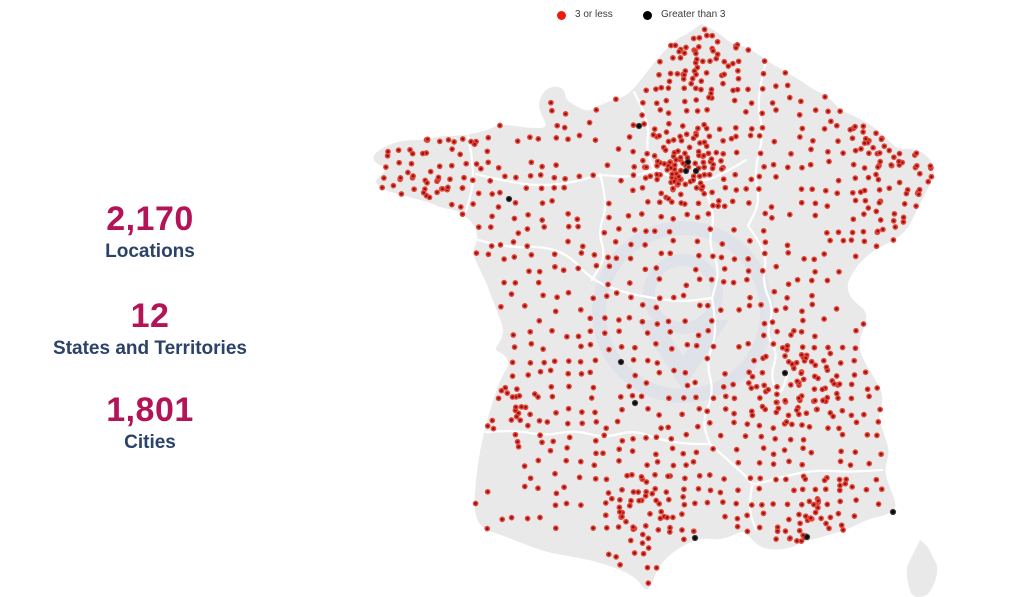 This screenshot has height=597, width=1024. What do you see at coordinates (150, 316) in the screenshot?
I see `states-count: 12` at bounding box center [150, 316].